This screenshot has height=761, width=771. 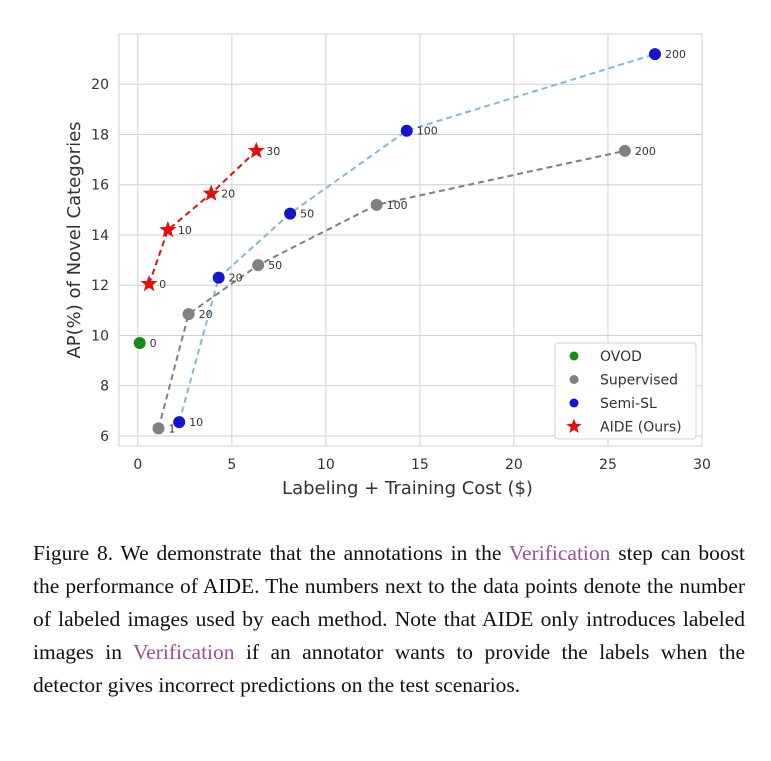 What do you see at coordinates (397, 205) in the screenshot?
I see `data-label-supervised: 100` at bounding box center [397, 205].